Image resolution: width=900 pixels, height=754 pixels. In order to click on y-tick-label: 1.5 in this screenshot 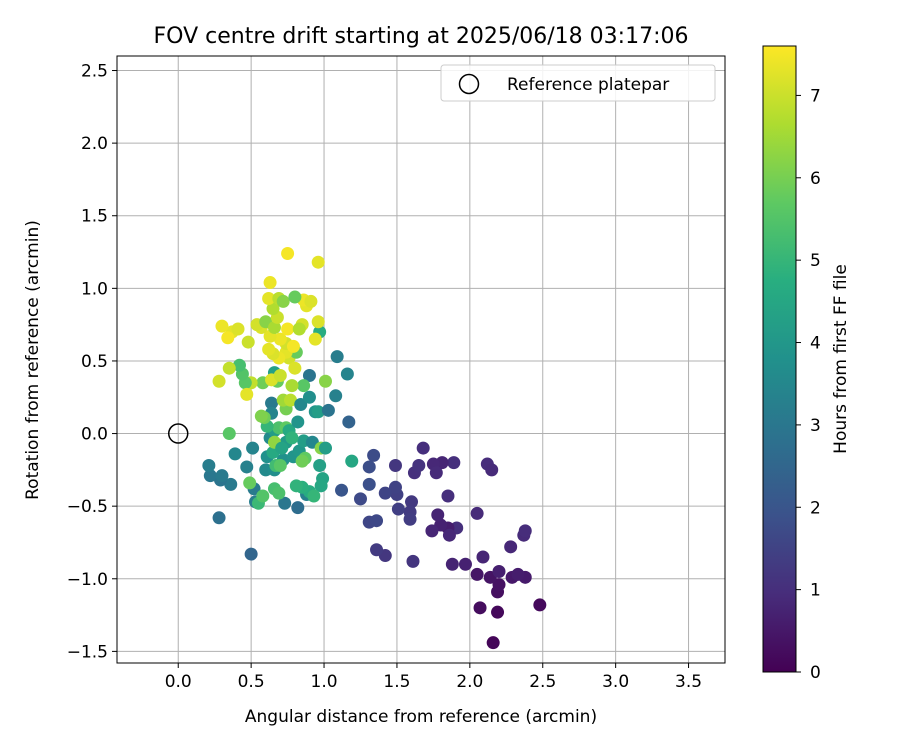, I will do `click(94, 217)`.